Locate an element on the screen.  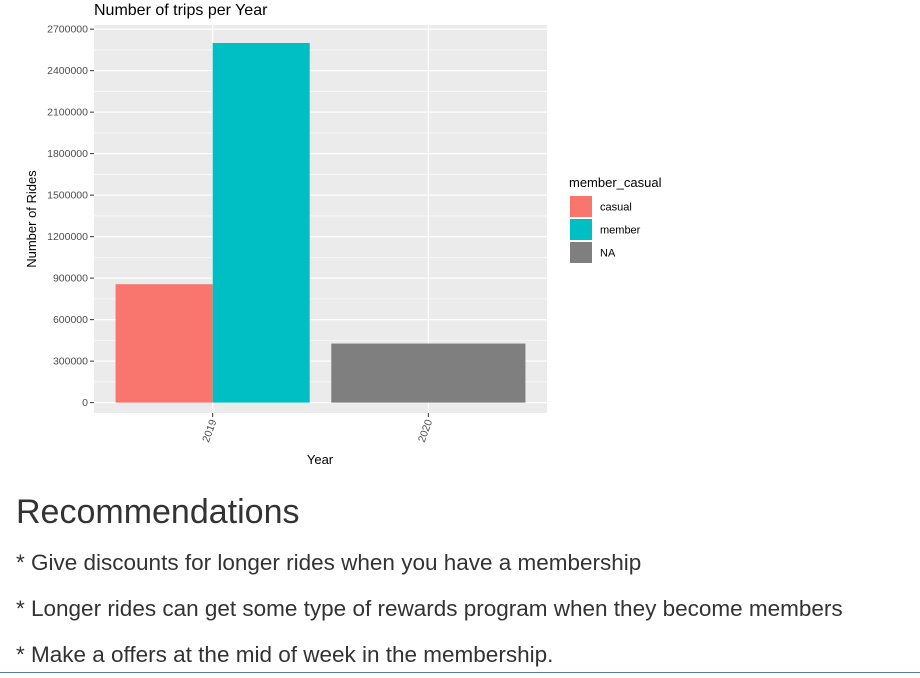
x-tick-label: 2019 is located at coordinates (209, 431).